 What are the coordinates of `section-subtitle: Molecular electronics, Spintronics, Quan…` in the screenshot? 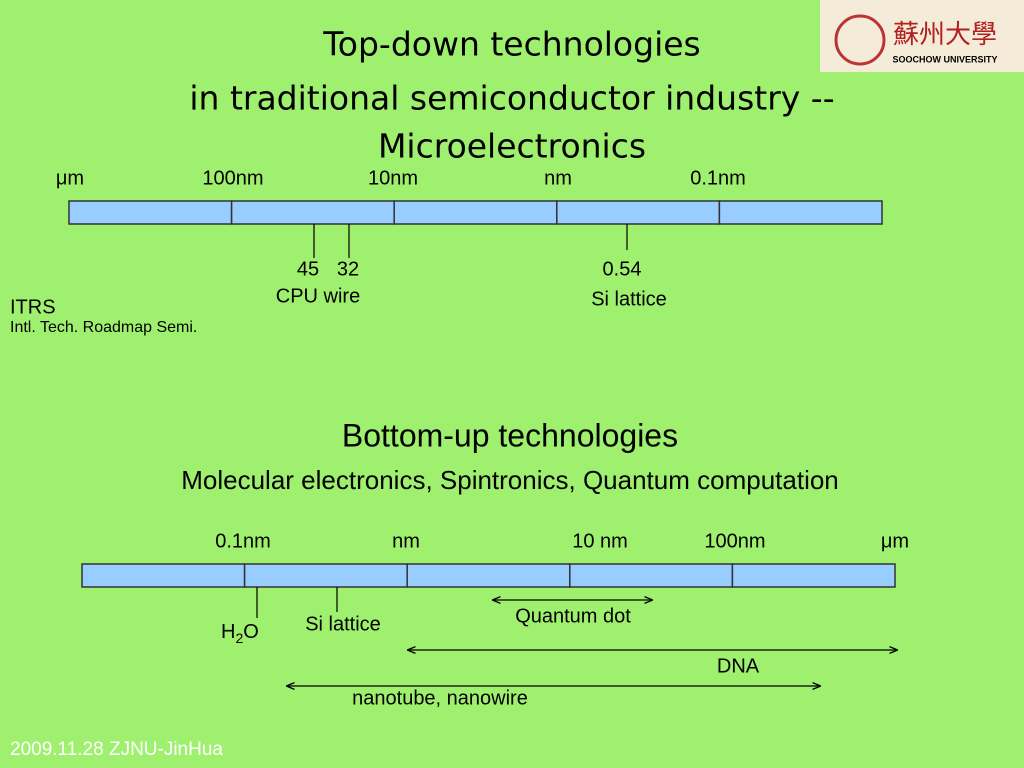 It's located at (510, 480).